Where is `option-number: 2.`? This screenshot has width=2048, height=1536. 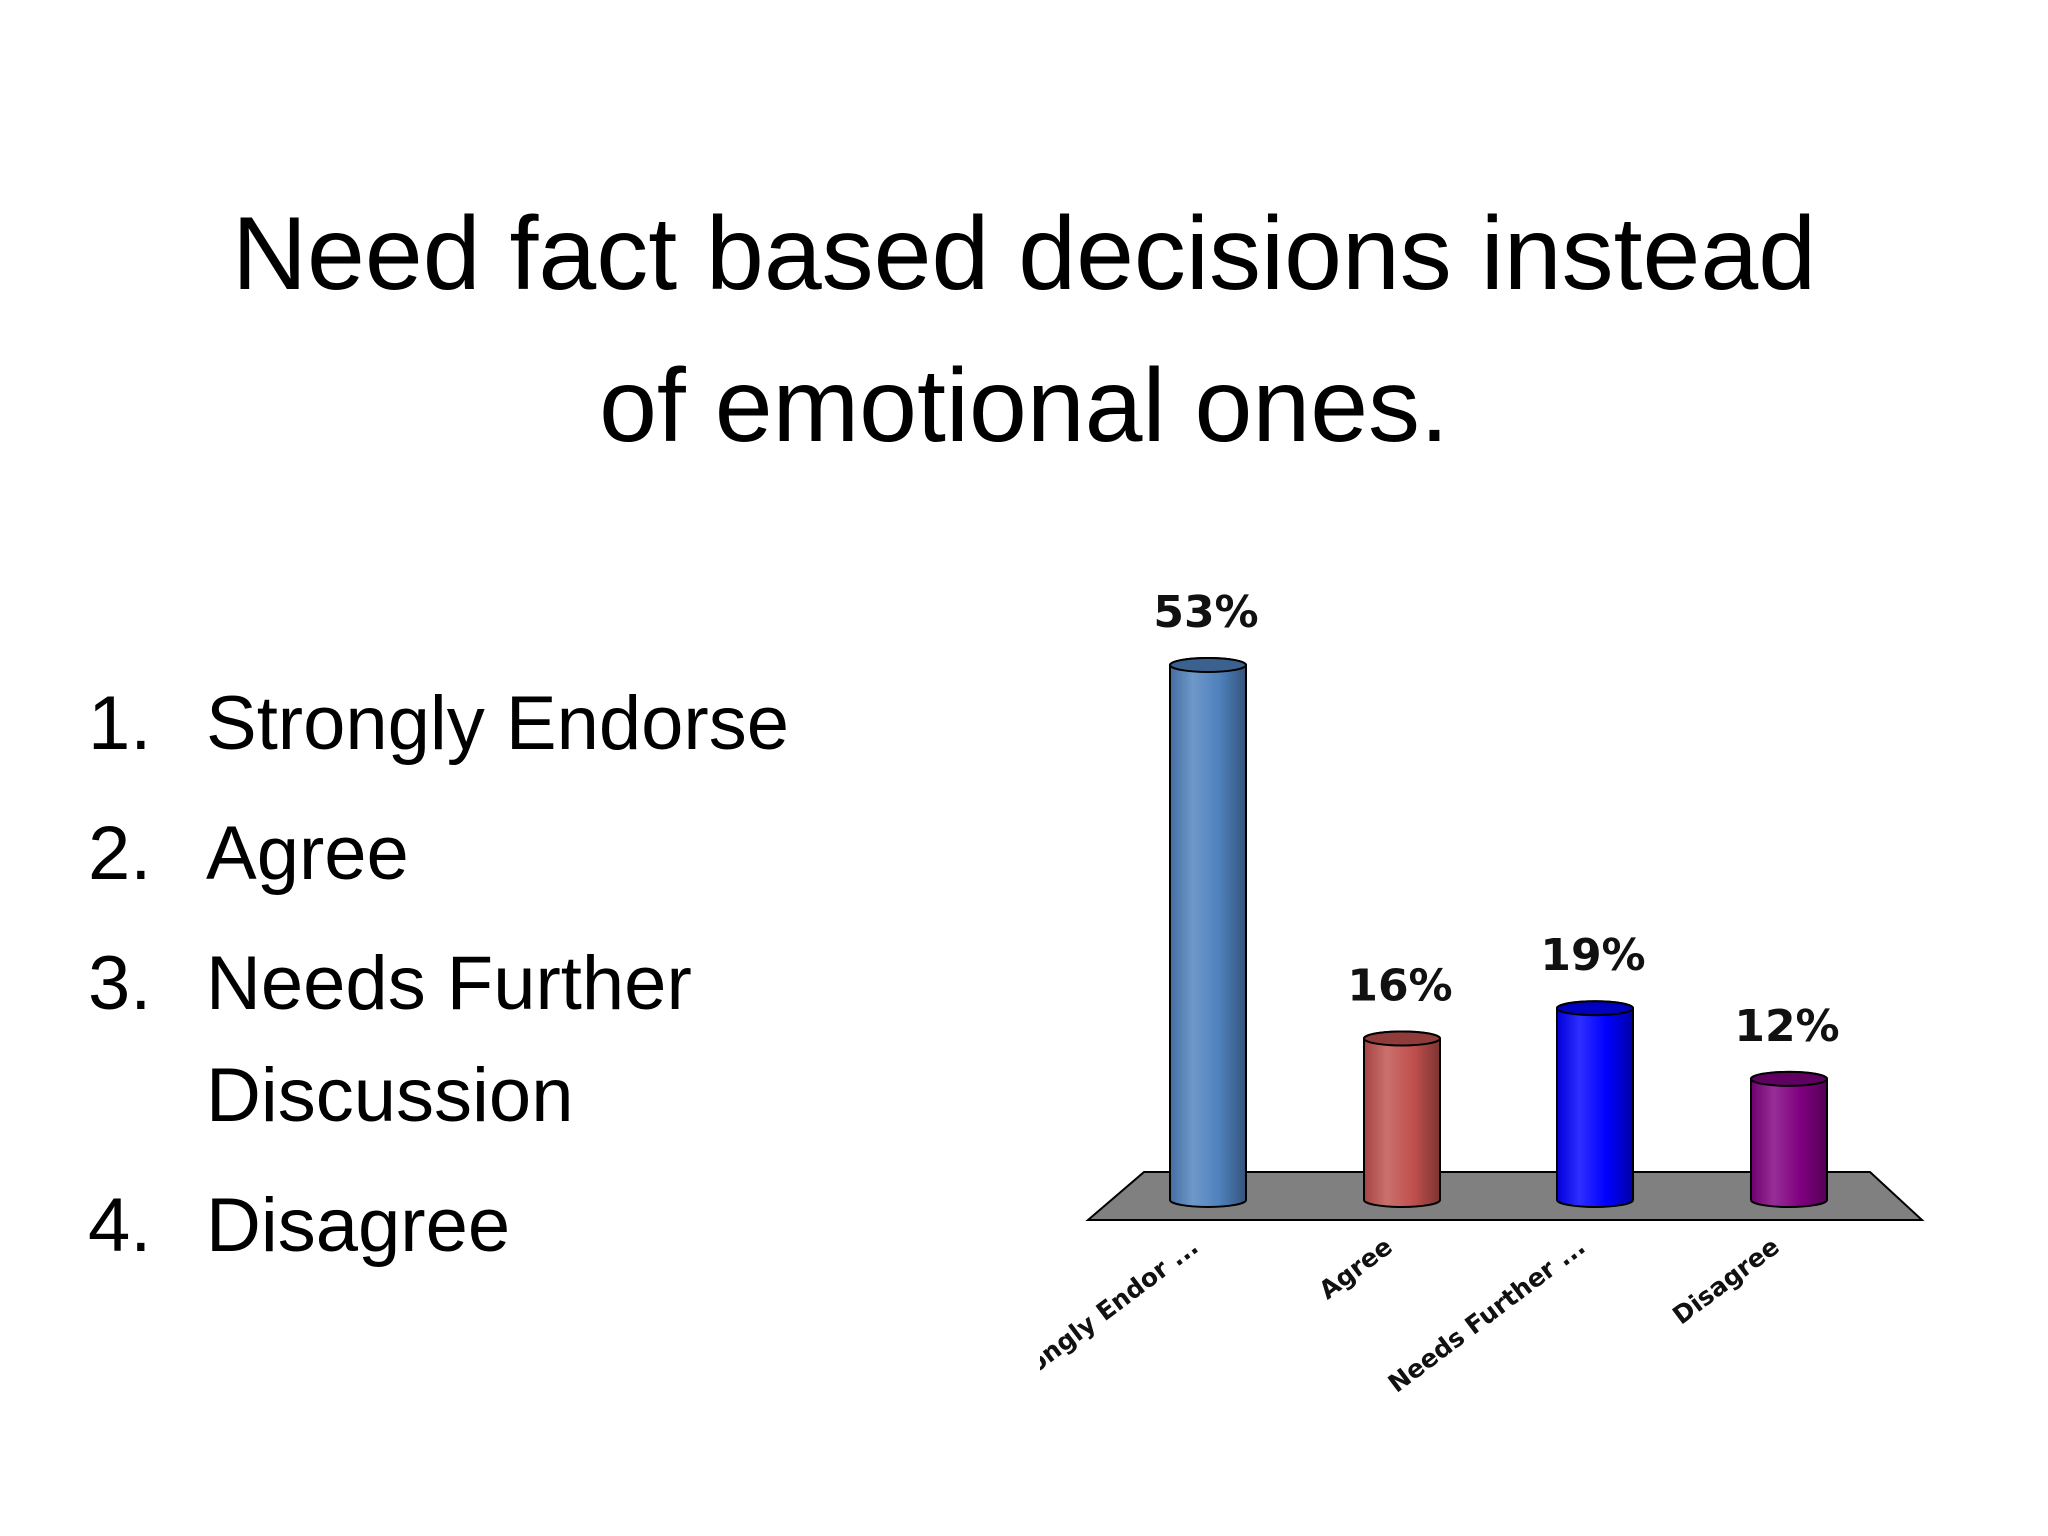 option-number: 2. is located at coordinates (120, 853).